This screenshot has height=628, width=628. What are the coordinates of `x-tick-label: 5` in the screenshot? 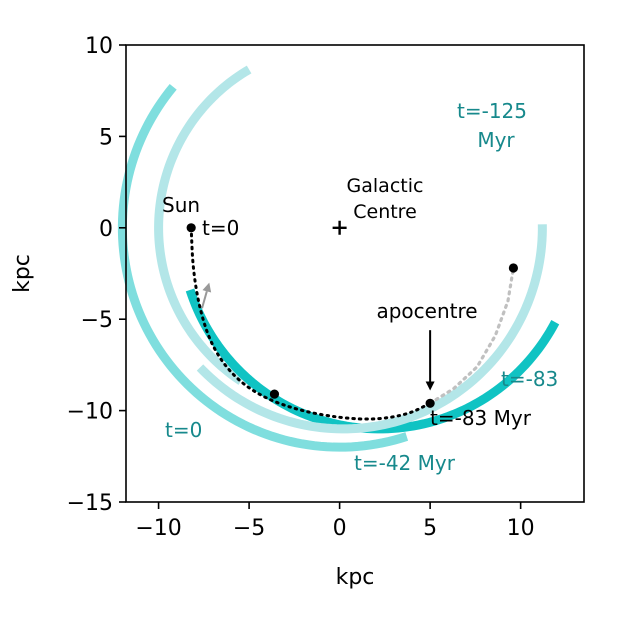 It's located at (430, 528).